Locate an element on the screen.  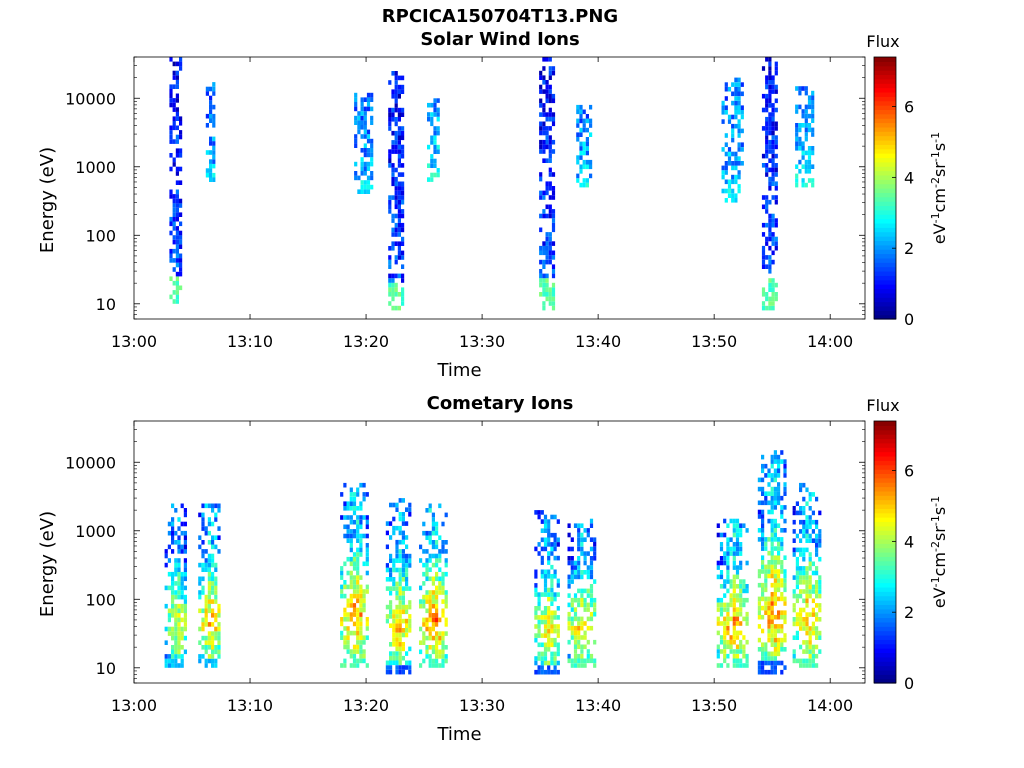
panel-title-cometary: Cometary Ions is located at coordinates (500, 403).